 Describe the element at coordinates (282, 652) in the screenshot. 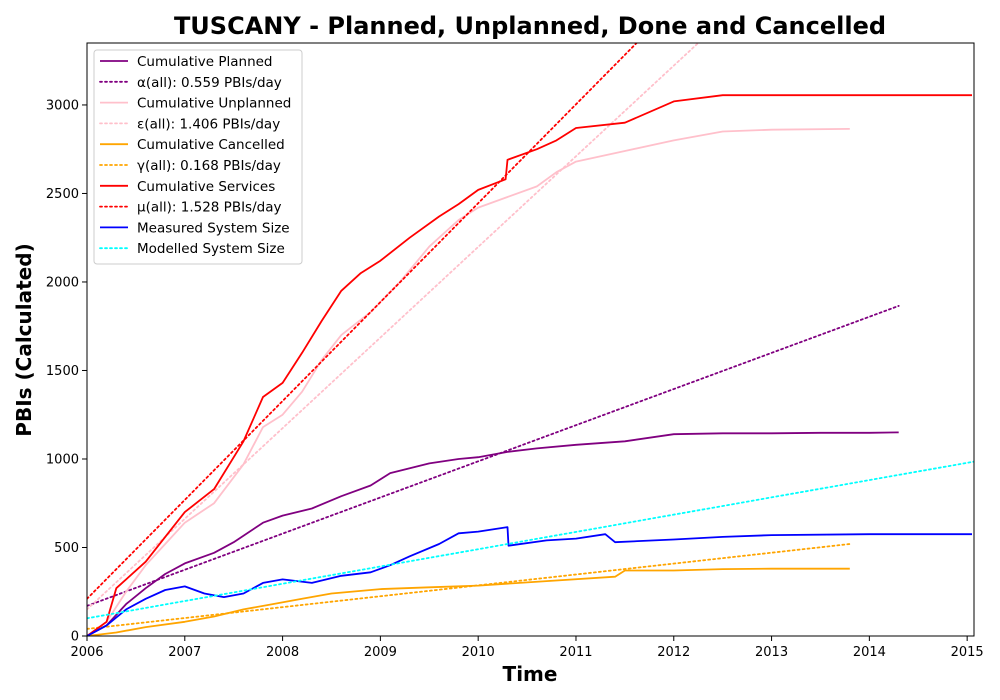

I see `x-tick-label: 2008` at that location.